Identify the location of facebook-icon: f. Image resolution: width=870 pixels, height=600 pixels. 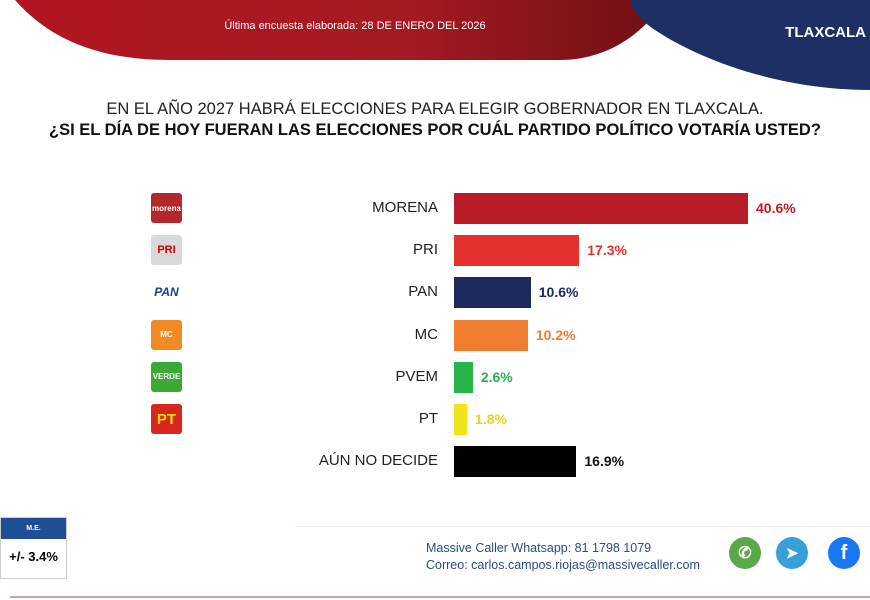
(844, 553).